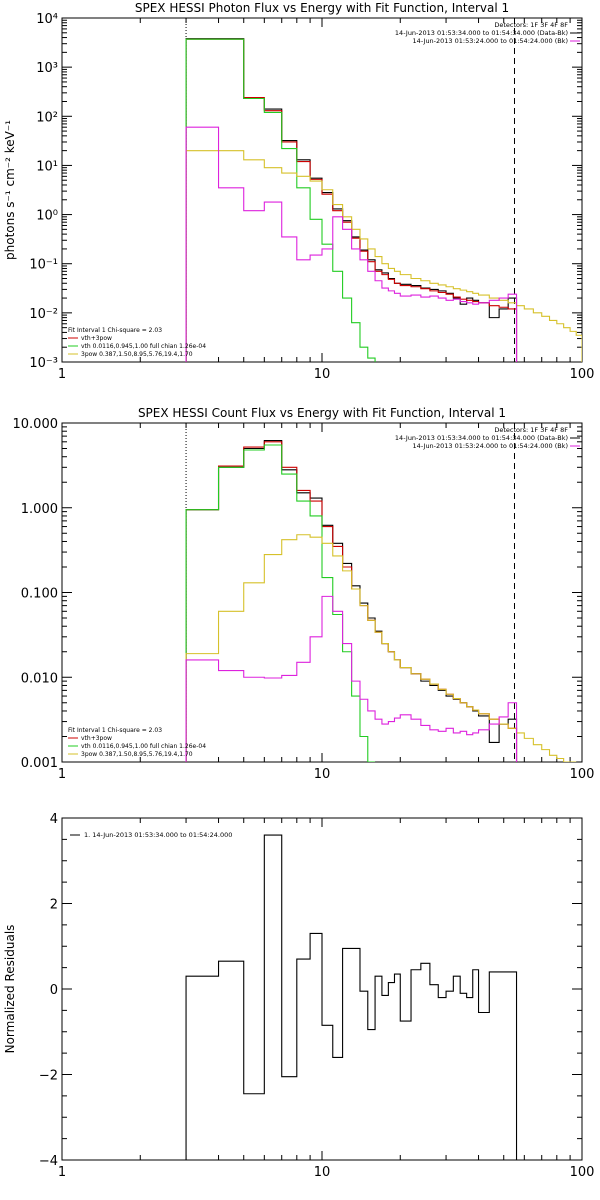 Image resolution: width=600 pixels, height=1200 pixels. Describe the element at coordinates (54, 990) in the screenshot. I see `y-tick-label: 0` at that location.